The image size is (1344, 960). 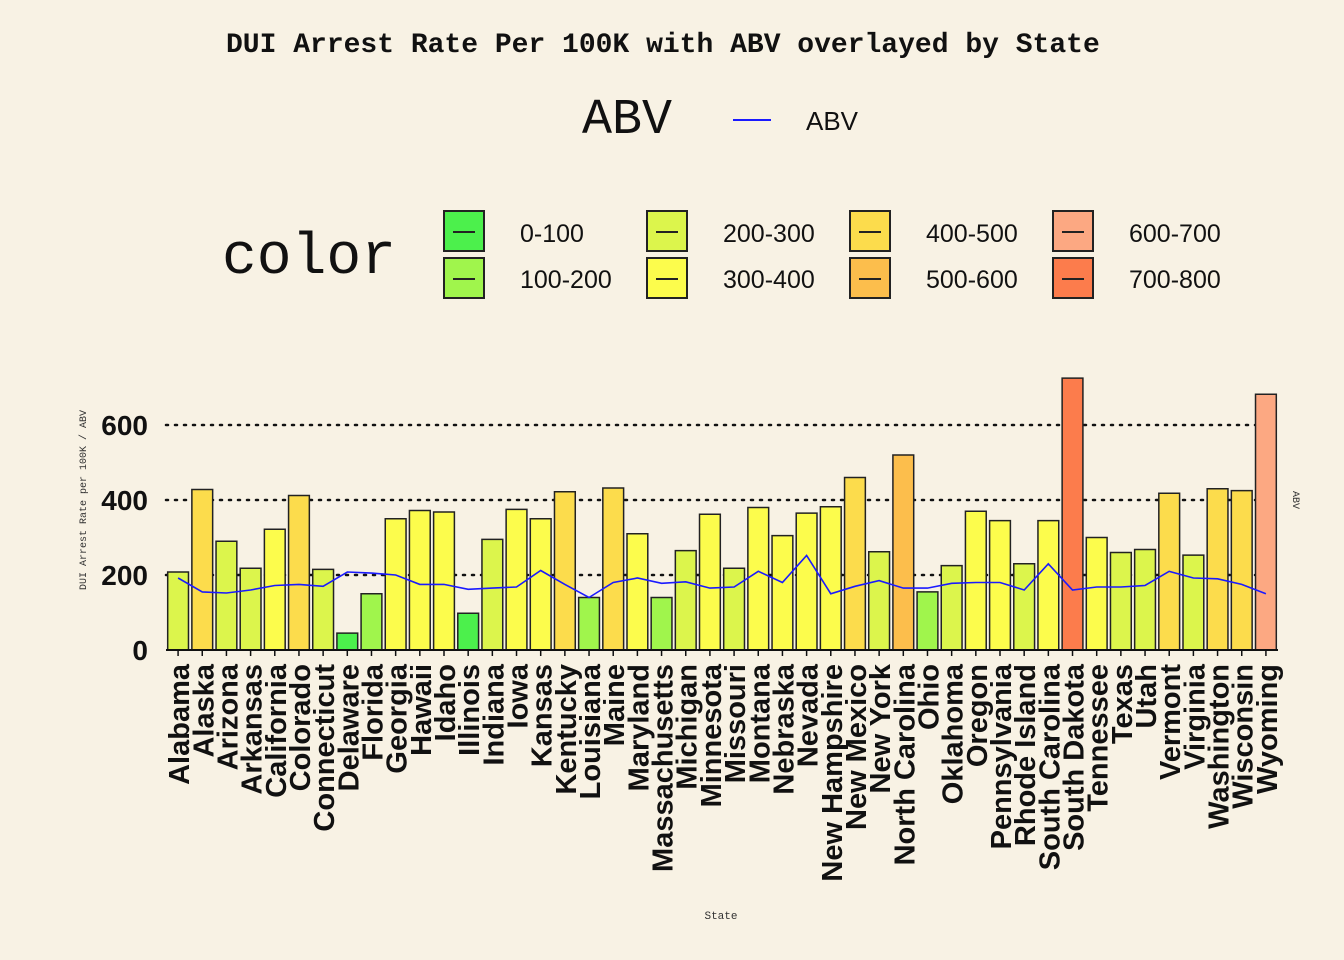 I want to click on x-tick-label: Virginia, so click(x=1195, y=716).